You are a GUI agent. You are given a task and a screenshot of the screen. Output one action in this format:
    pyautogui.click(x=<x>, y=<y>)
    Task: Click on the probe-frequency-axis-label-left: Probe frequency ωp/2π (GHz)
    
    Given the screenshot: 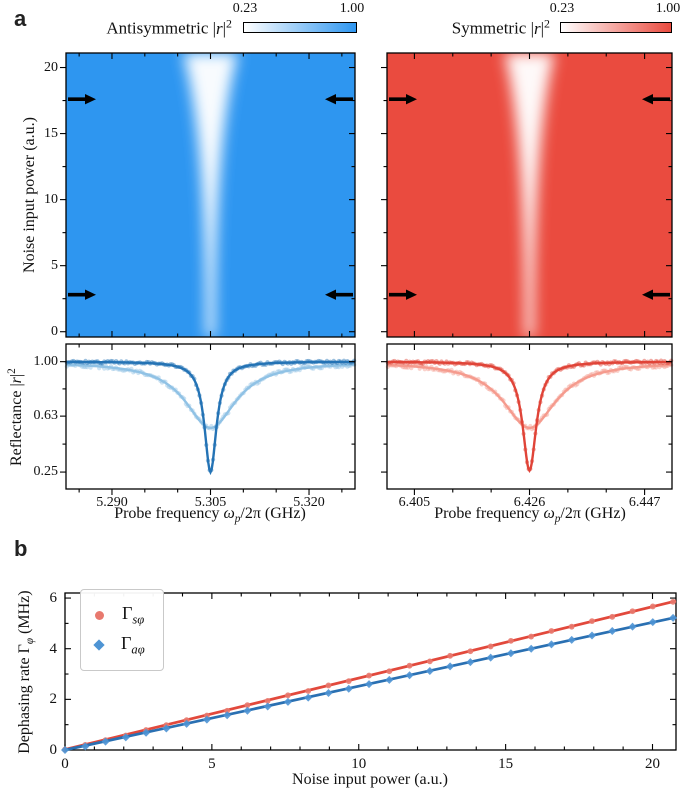 What is the action you would take?
    pyautogui.click(x=210, y=515)
    